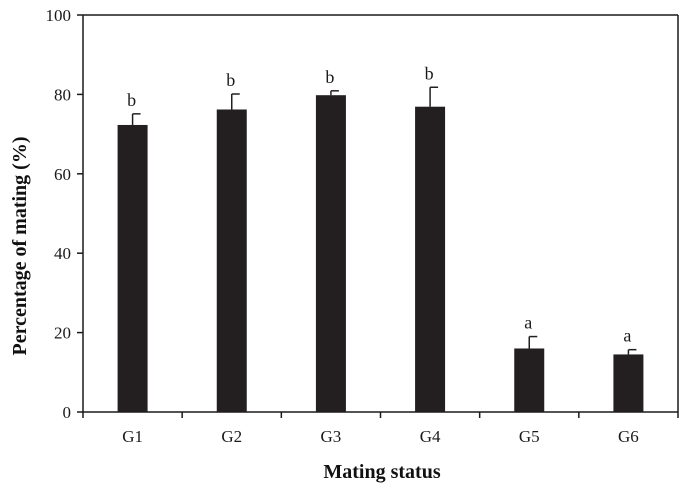 Image resolution: width=681 pixels, height=484 pixels. I want to click on error-bar-g1, so click(136, 119).